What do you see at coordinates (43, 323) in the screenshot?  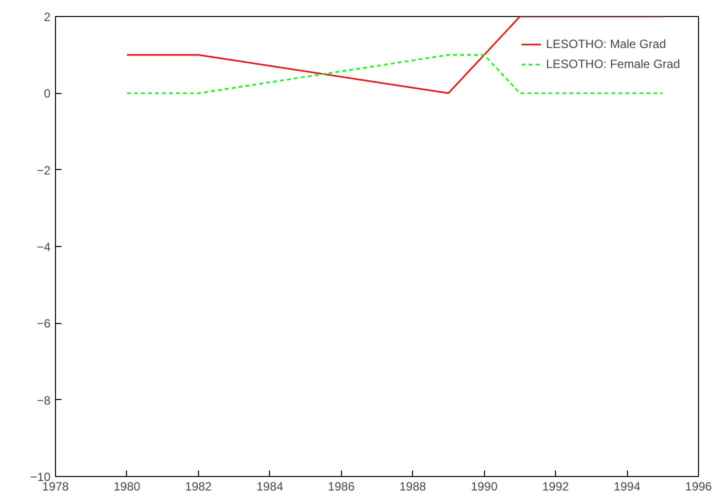 I see `y-tick-label: −6` at bounding box center [43, 323].